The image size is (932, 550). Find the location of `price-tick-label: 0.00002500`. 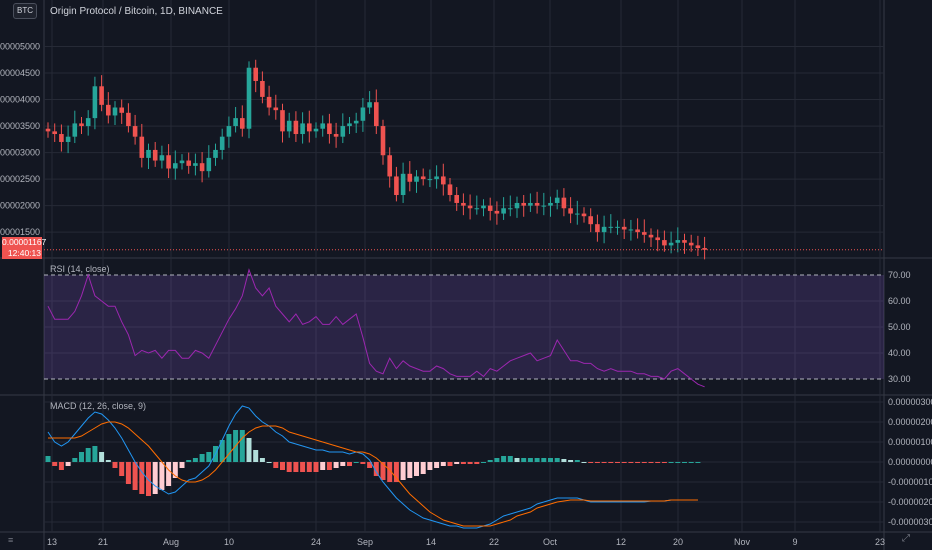

price-tick-label: 0.00002500 is located at coordinates (20, 179).